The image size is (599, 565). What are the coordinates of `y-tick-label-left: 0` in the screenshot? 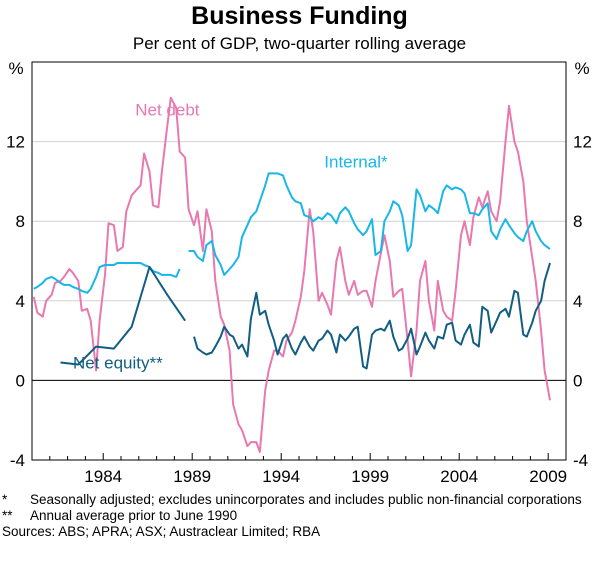 It's located at (20, 380).